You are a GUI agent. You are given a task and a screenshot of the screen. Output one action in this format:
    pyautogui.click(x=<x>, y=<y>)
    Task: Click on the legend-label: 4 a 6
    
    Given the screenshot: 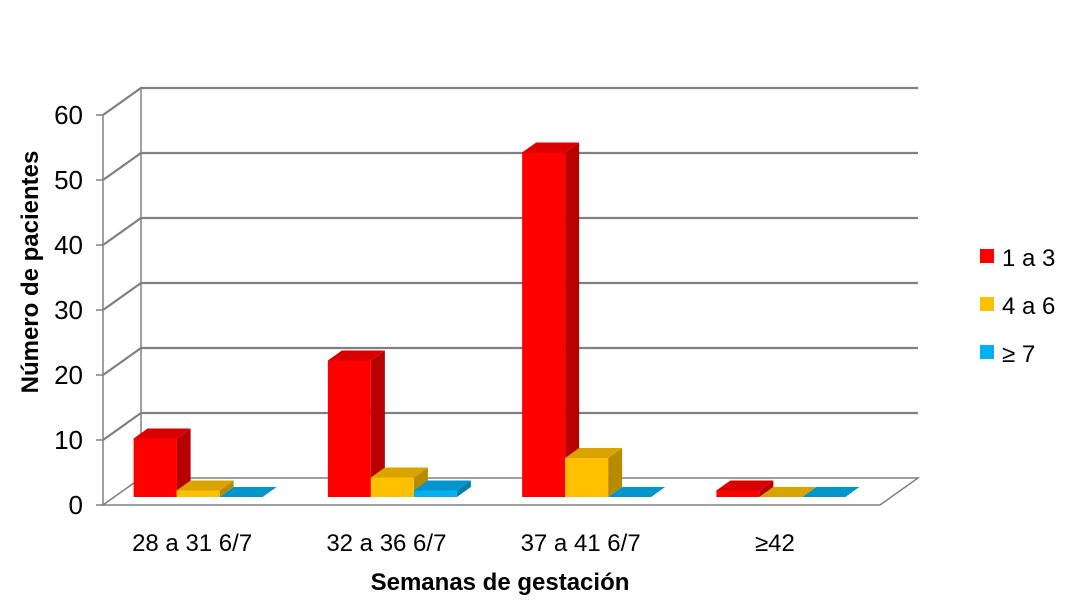 What is the action you would take?
    pyautogui.click(x=1028, y=306)
    